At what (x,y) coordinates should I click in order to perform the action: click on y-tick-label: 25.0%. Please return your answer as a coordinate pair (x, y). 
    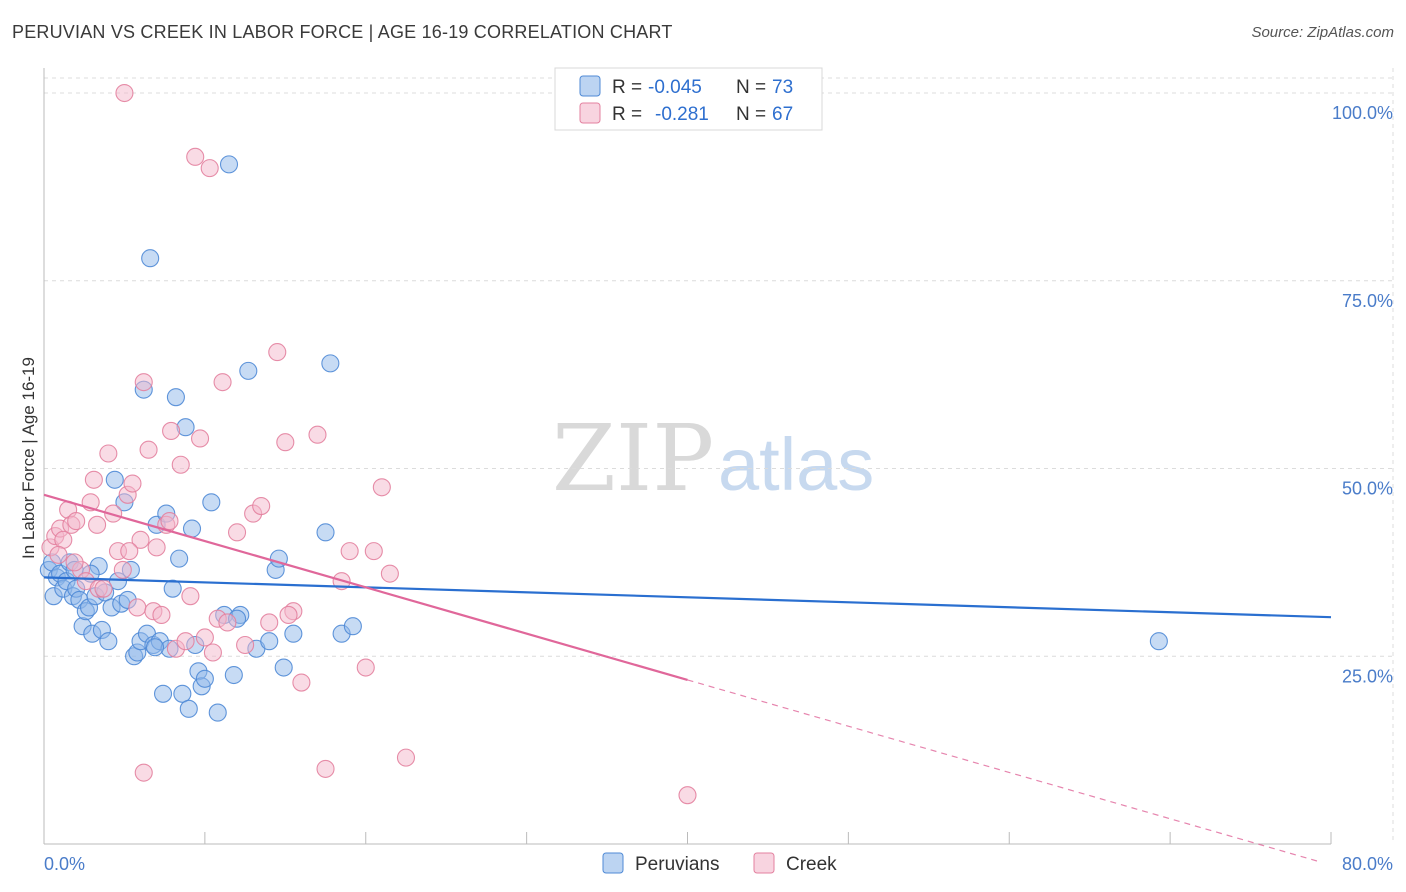
    Looking at the image, I should click on (1367, 676).